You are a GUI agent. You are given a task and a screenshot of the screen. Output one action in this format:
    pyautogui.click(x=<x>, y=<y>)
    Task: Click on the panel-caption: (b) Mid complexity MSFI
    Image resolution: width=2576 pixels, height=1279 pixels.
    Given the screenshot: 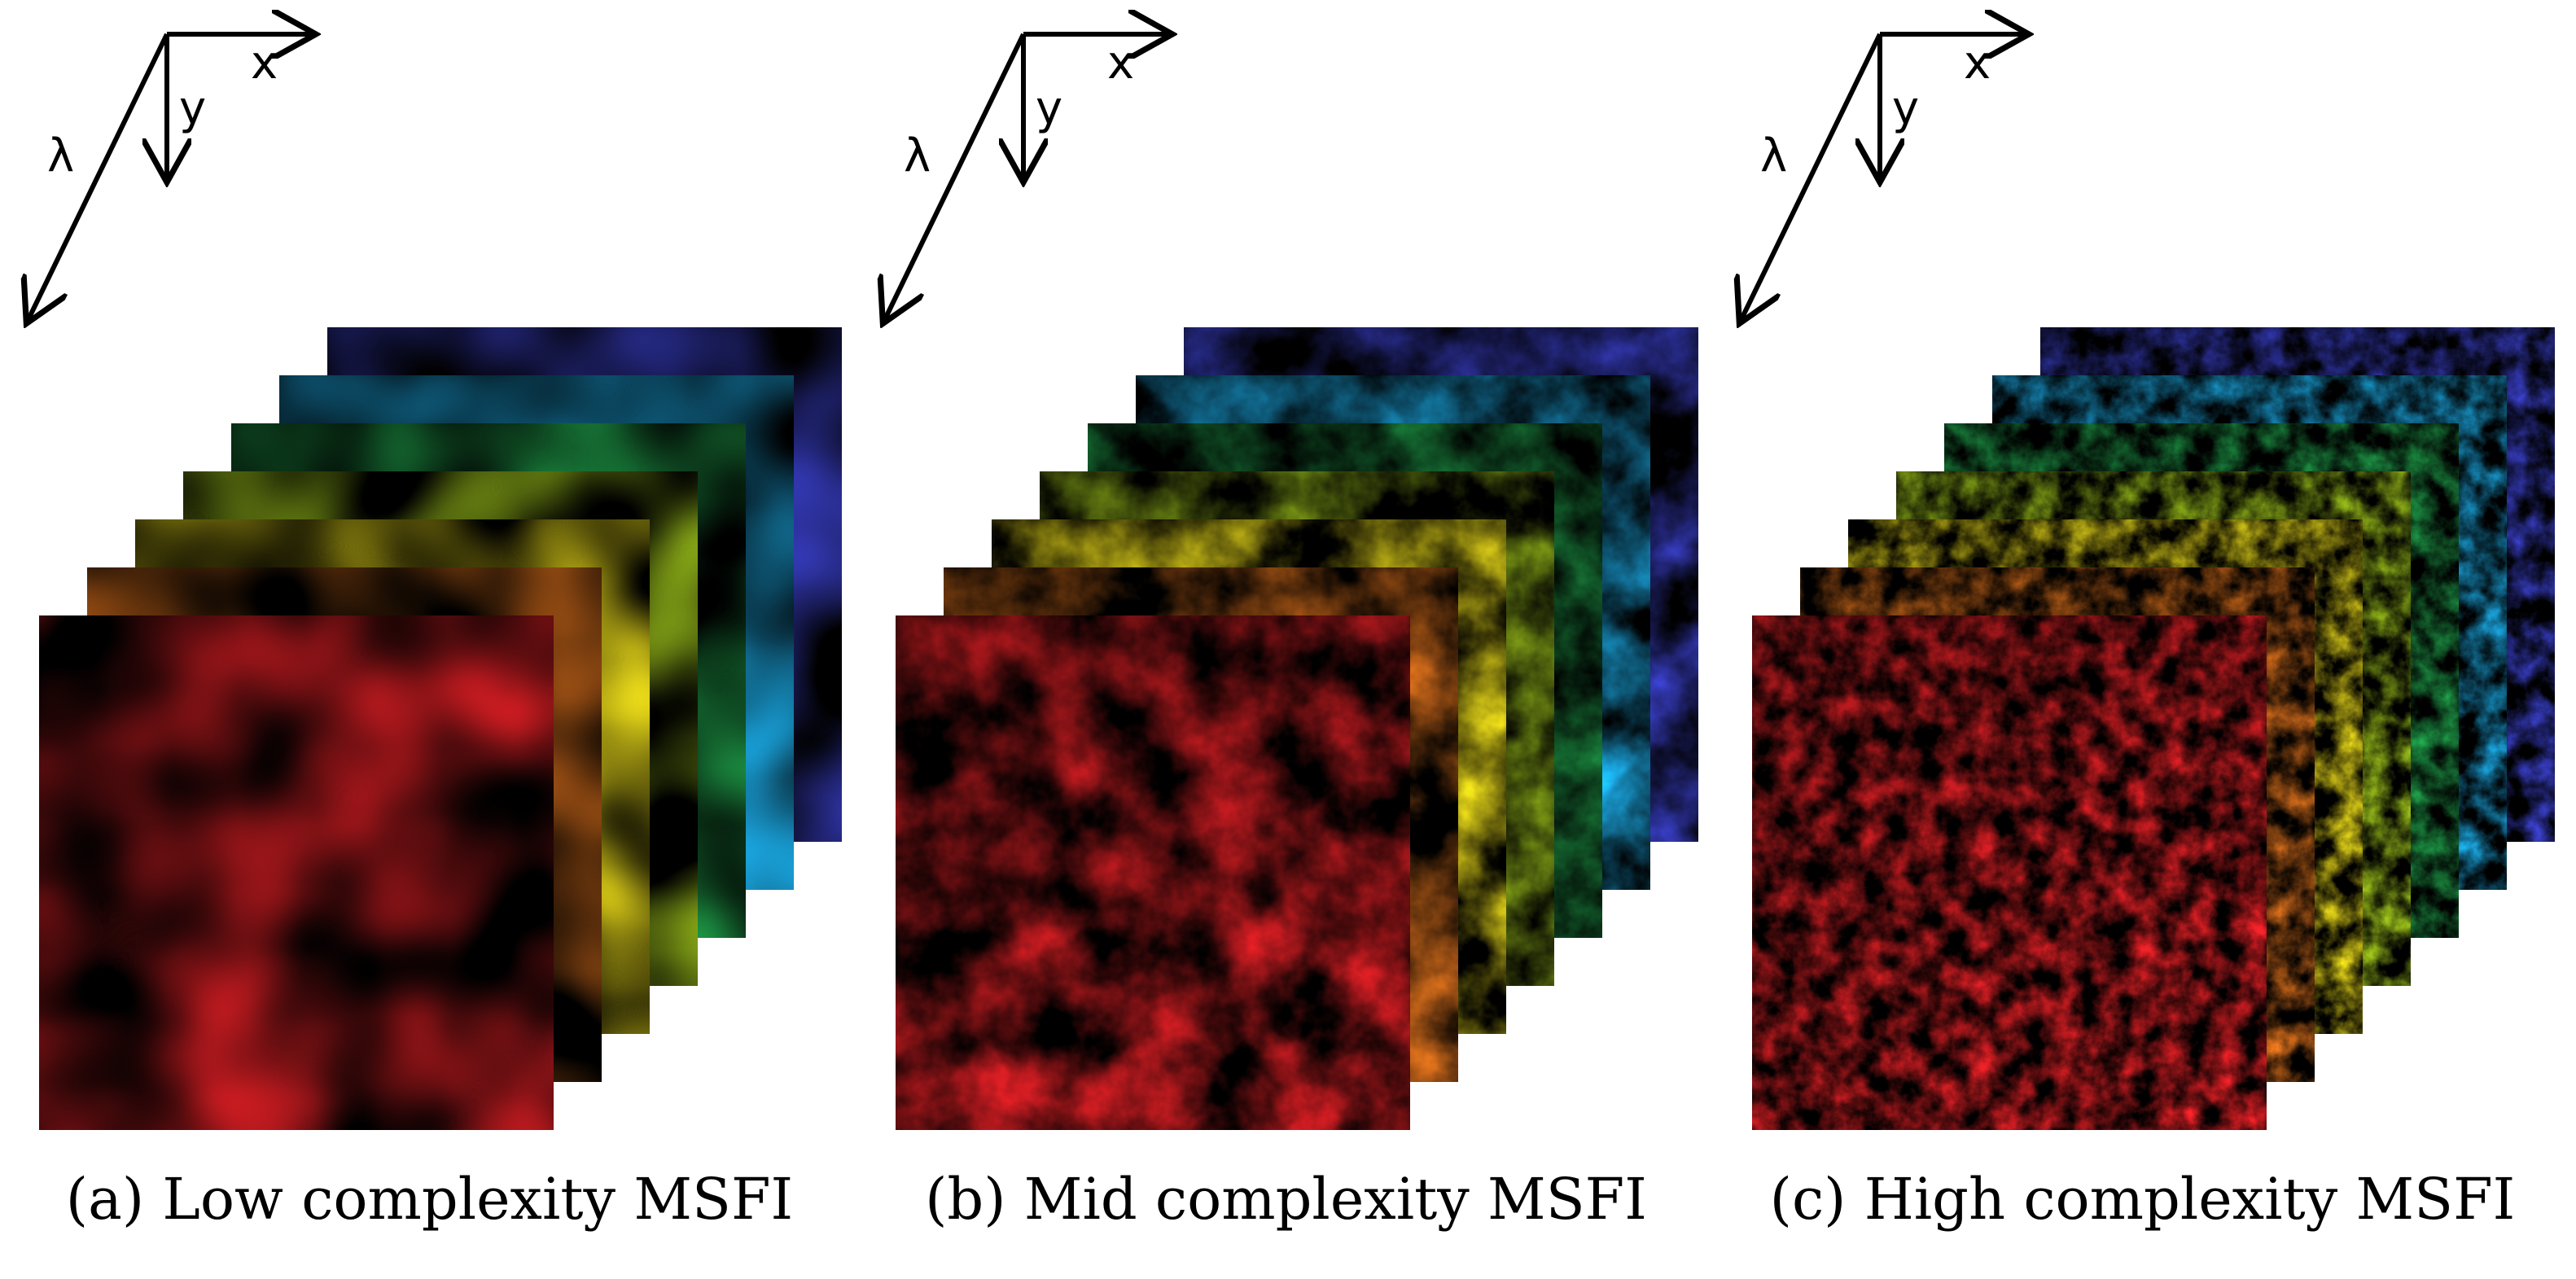 What is the action you would take?
    pyautogui.click(x=1286, y=1199)
    